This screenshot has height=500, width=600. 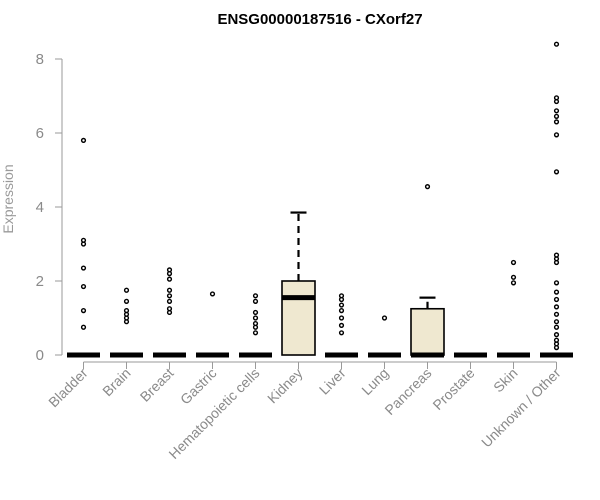 I want to click on x-tick-label: Prostate, so click(x=453, y=389).